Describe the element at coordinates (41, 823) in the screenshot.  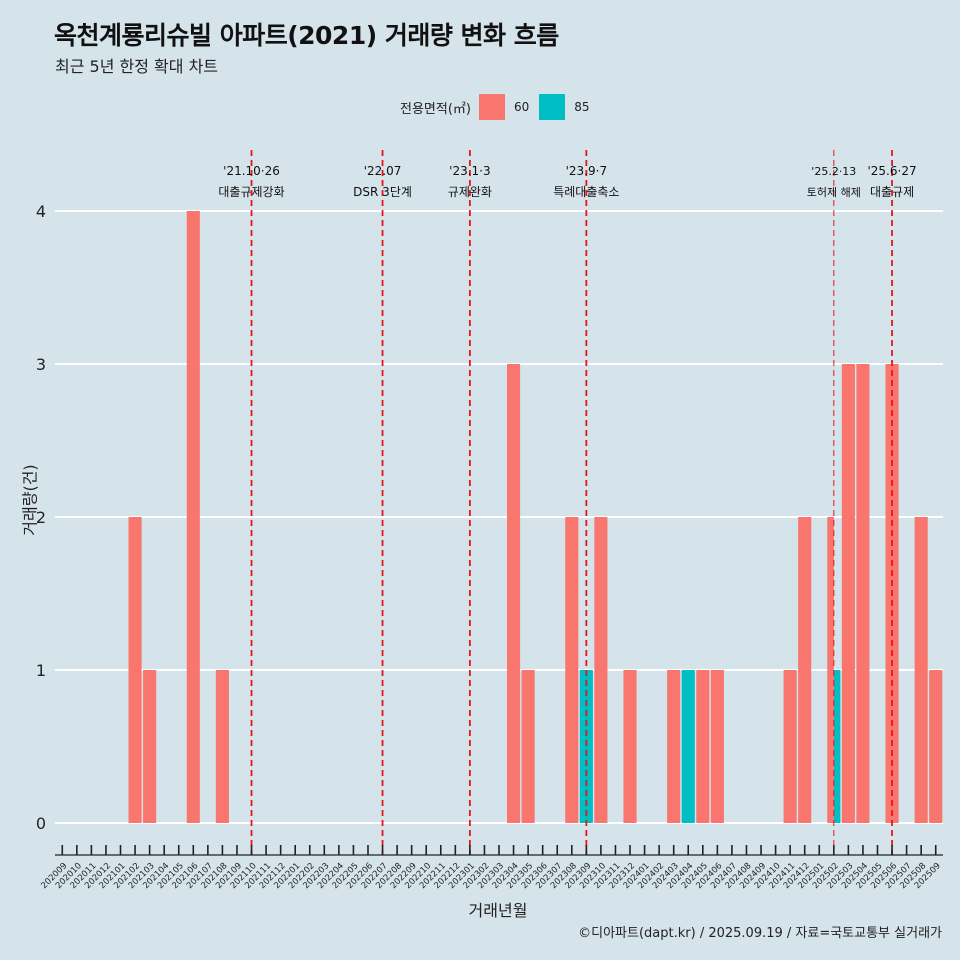
I see `y-tick-label: 0` at that location.